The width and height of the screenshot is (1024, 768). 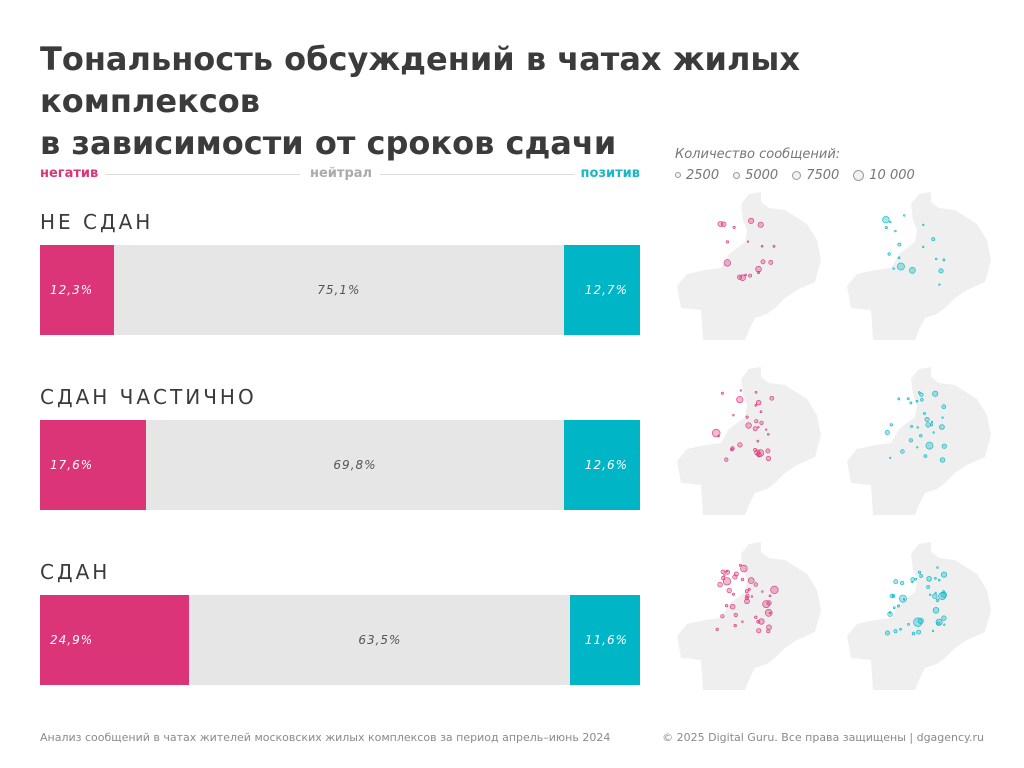 I want to click on moscow-map-negative, so click(x=749, y=441).